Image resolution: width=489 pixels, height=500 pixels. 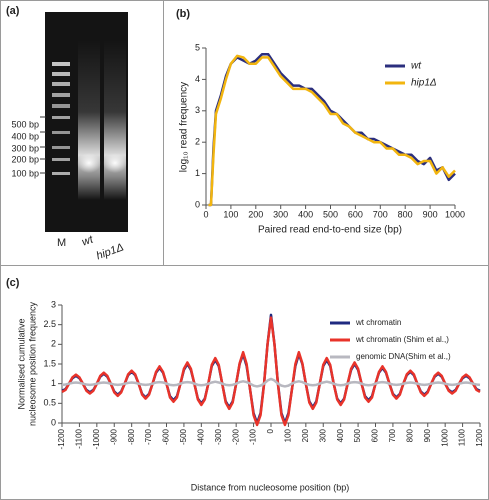 What do you see at coordinates (200, 436) in the screenshot?
I see `x-tick-label: -400` at bounding box center [200, 436].